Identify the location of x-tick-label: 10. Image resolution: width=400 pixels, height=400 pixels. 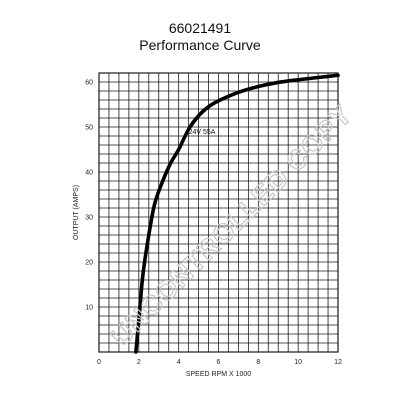
(298, 362).